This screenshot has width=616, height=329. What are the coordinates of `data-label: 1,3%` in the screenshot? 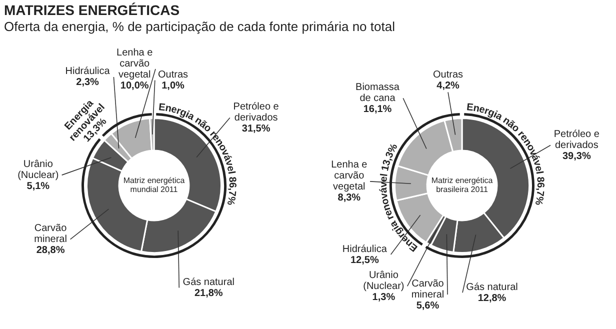 It's located at (384, 297).